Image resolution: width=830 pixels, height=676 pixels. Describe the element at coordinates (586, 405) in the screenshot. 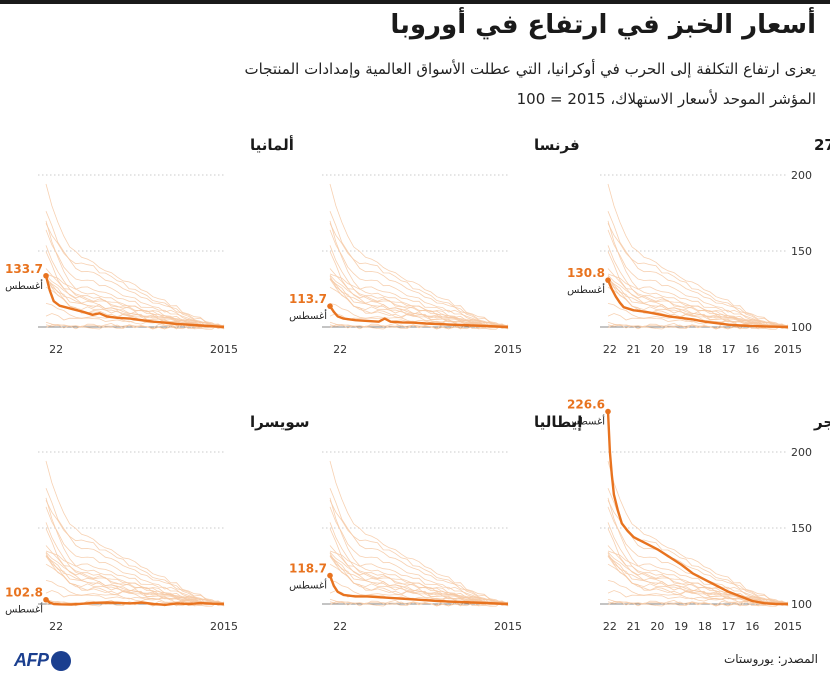

I see `endpoint-value-label: 226.6` at that location.